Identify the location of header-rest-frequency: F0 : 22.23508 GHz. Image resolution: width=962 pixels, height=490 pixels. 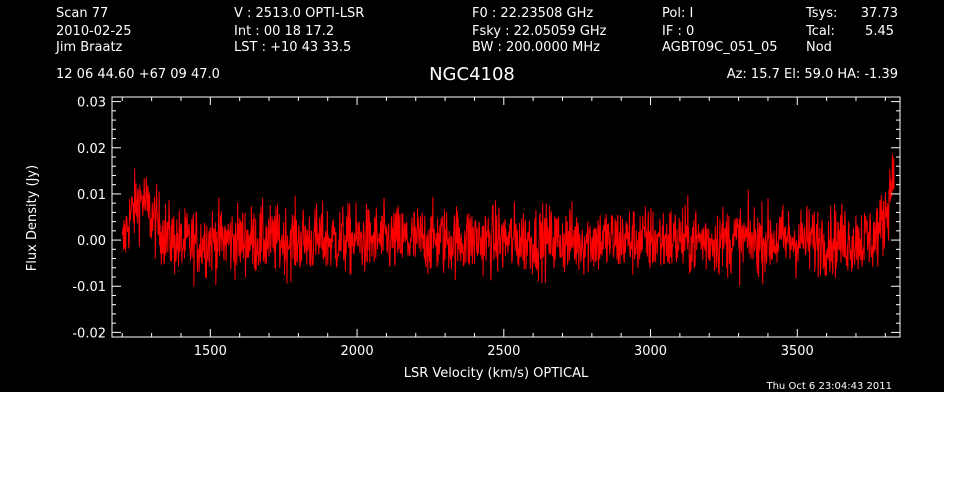
(532, 13).